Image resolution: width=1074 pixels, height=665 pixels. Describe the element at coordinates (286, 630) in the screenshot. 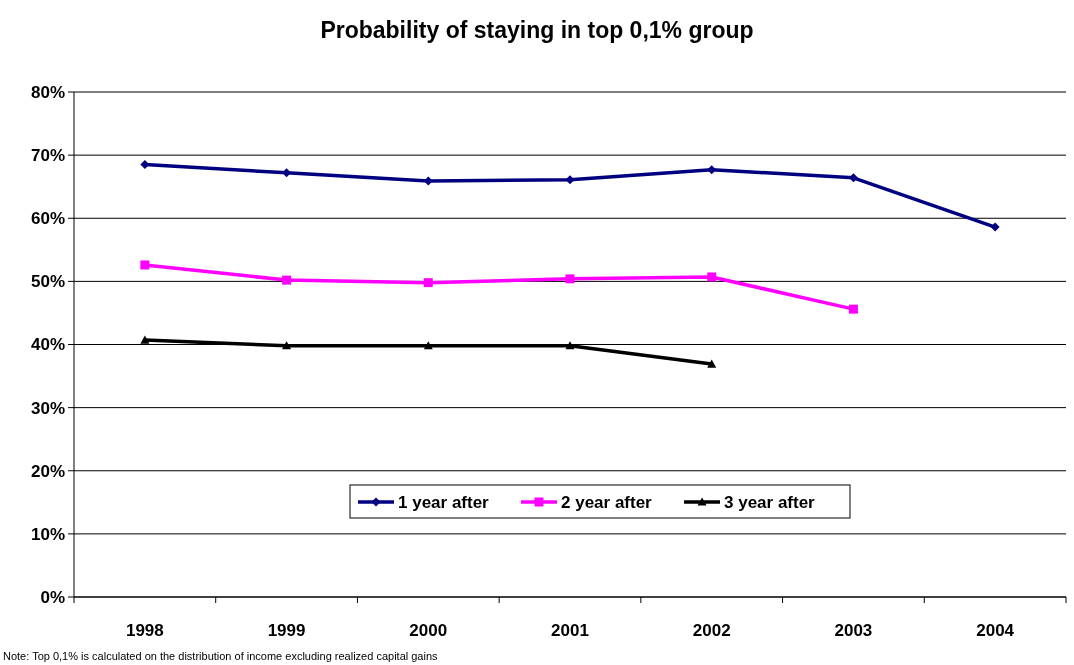

I see `x-tick-label: 1999` at that location.